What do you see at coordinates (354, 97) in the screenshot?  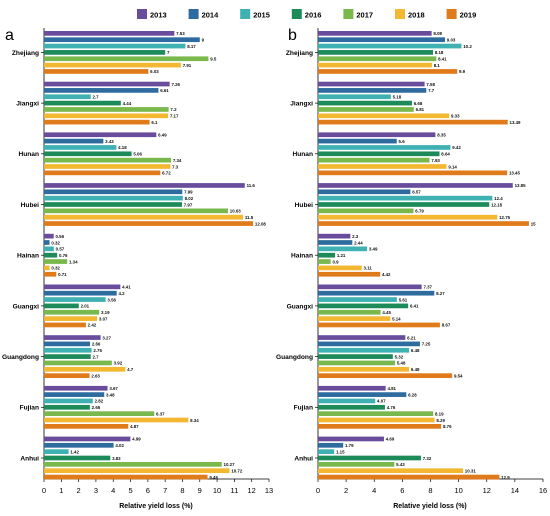 I see `bar-jiangxi-2015` at bounding box center [354, 97].